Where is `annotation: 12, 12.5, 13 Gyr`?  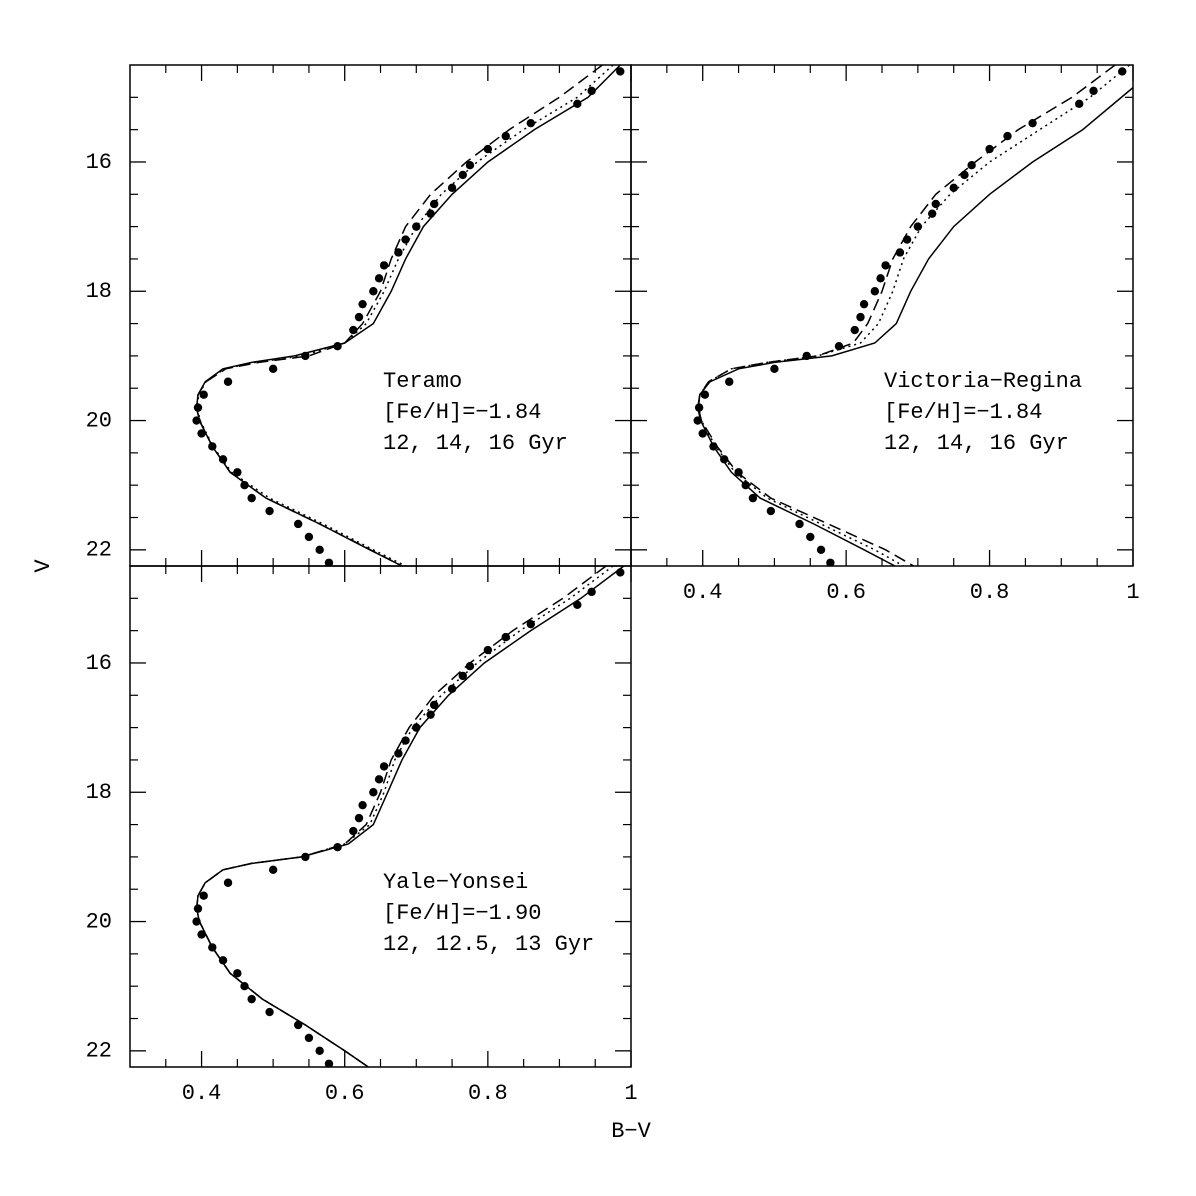 annotation: 12, 12.5, 13 Gyr is located at coordinates (488, 944).